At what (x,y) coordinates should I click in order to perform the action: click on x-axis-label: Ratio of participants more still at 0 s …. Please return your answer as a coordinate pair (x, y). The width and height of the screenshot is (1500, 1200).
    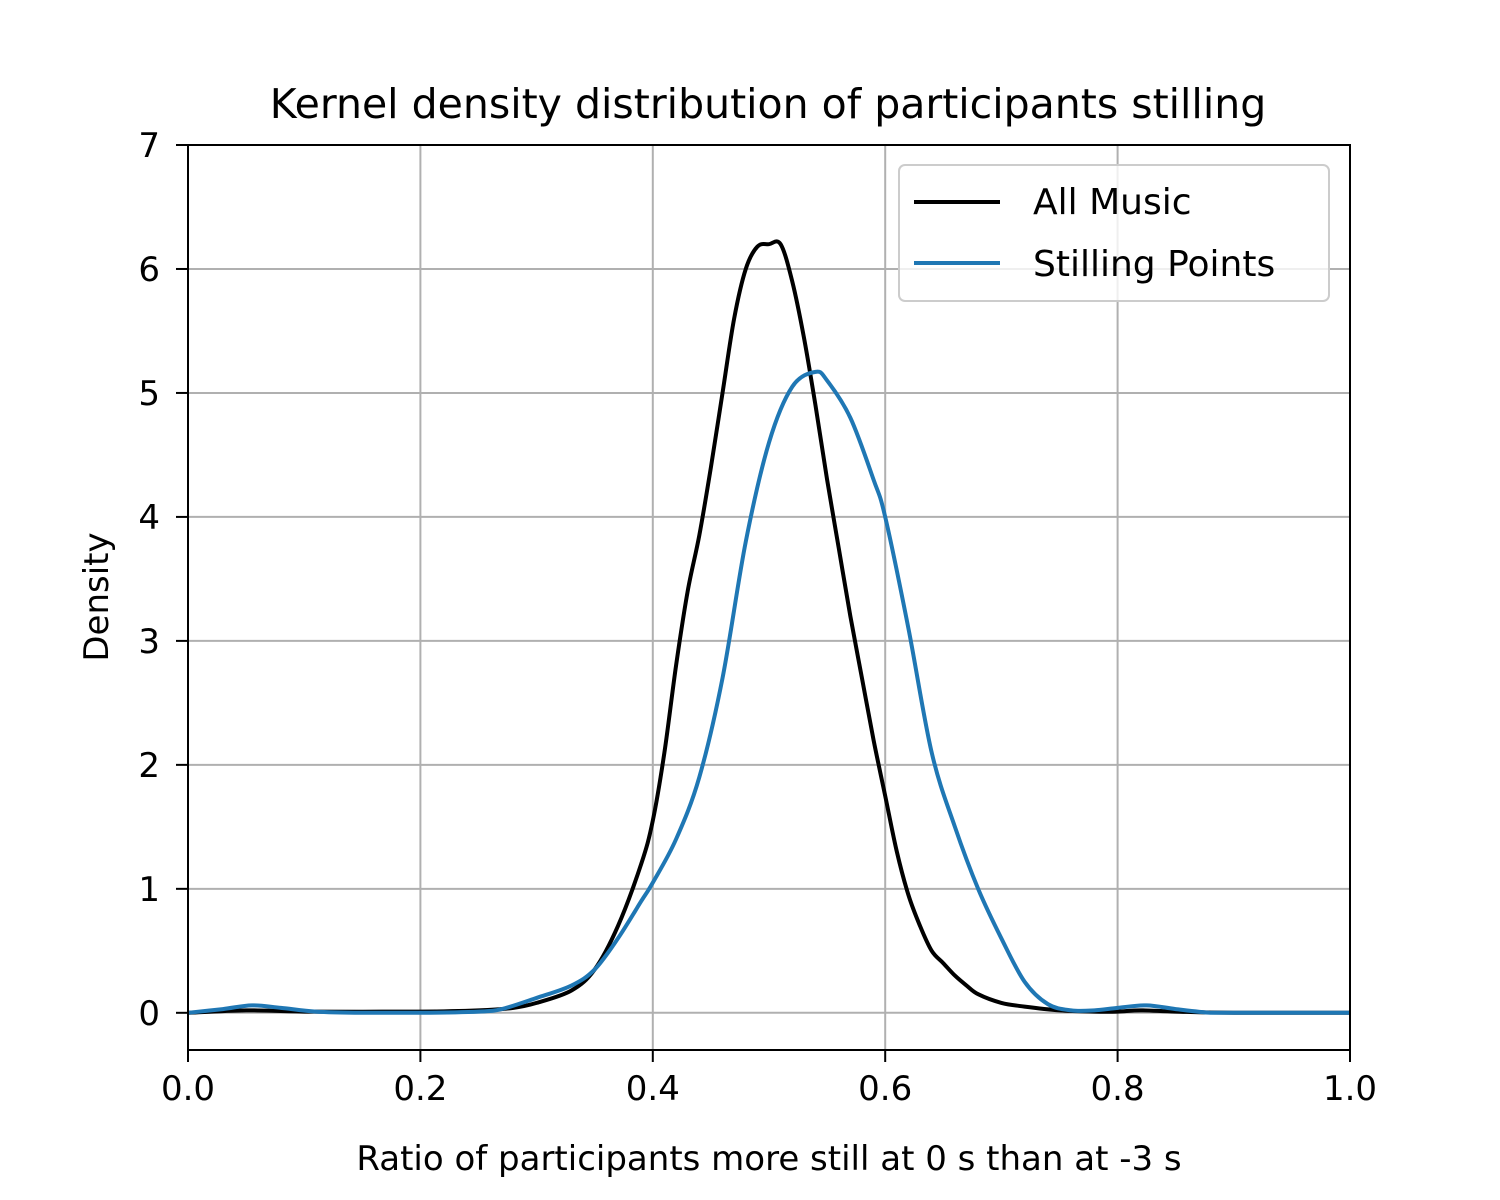
    Looking at the image, I should click on (768, 1159).